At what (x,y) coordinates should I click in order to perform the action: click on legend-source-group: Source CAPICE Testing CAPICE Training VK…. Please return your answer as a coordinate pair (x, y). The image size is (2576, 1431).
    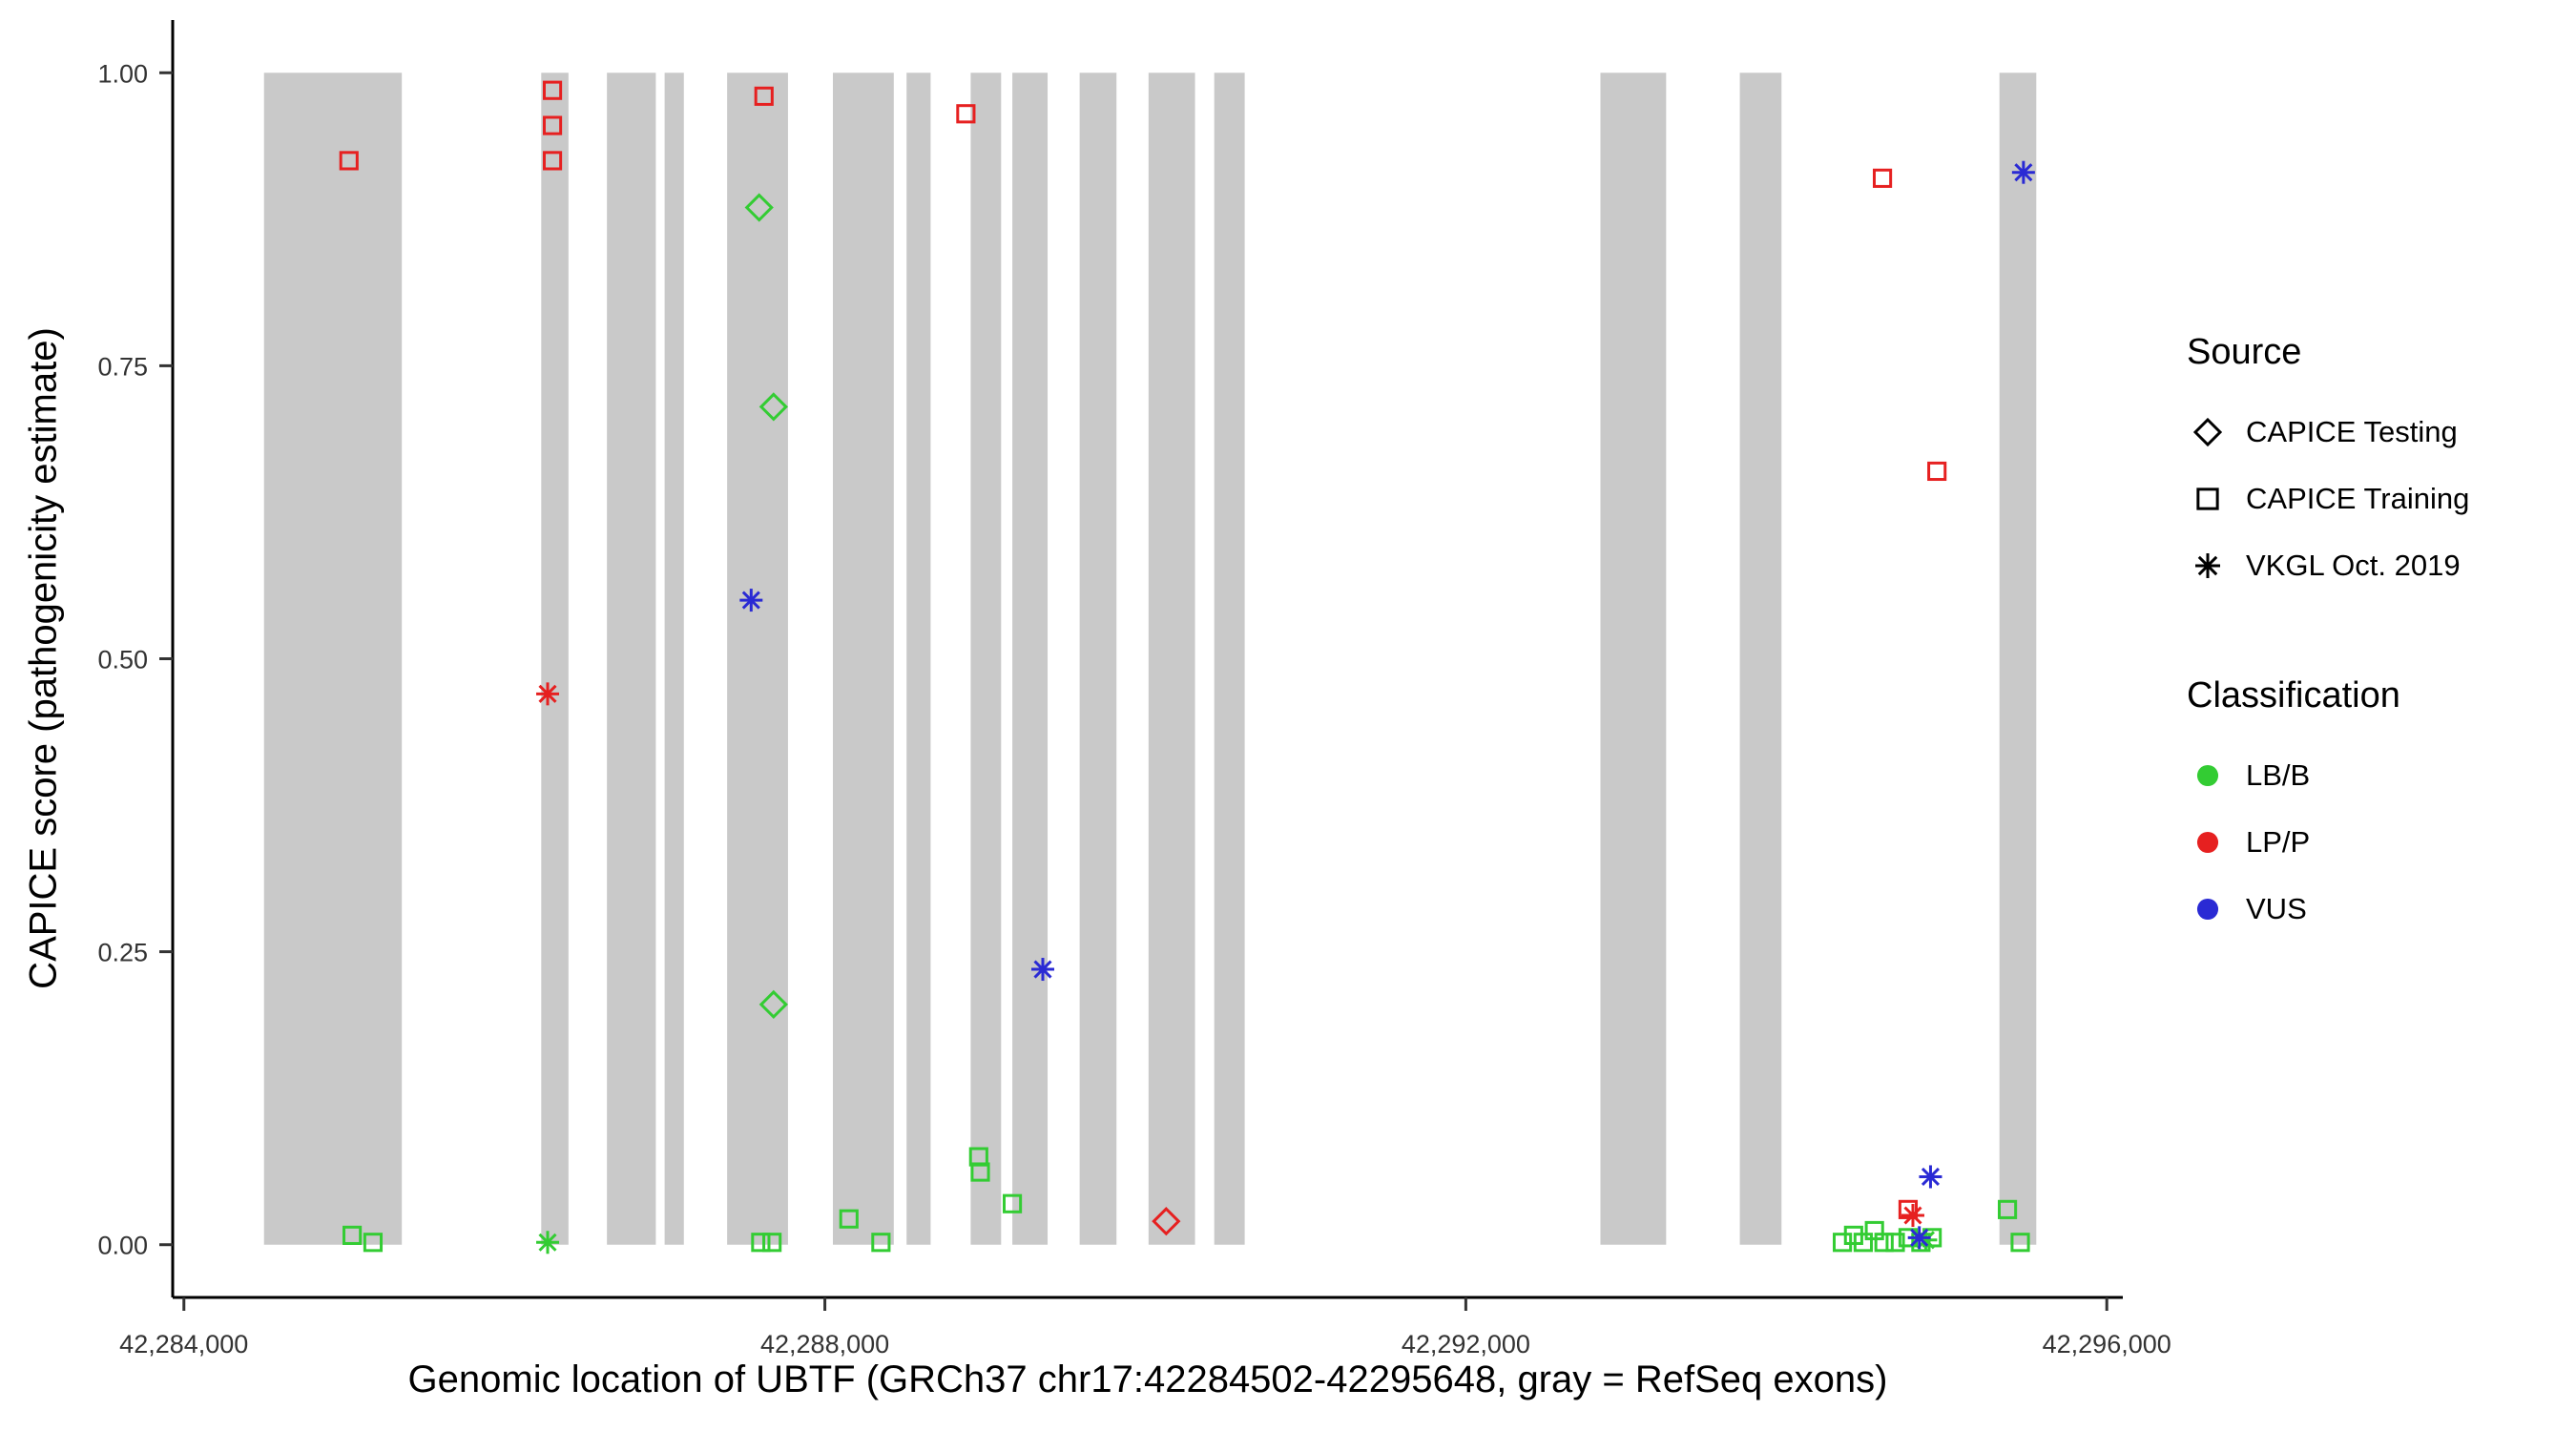
    Looking at the image, I should click on (2328, 465).